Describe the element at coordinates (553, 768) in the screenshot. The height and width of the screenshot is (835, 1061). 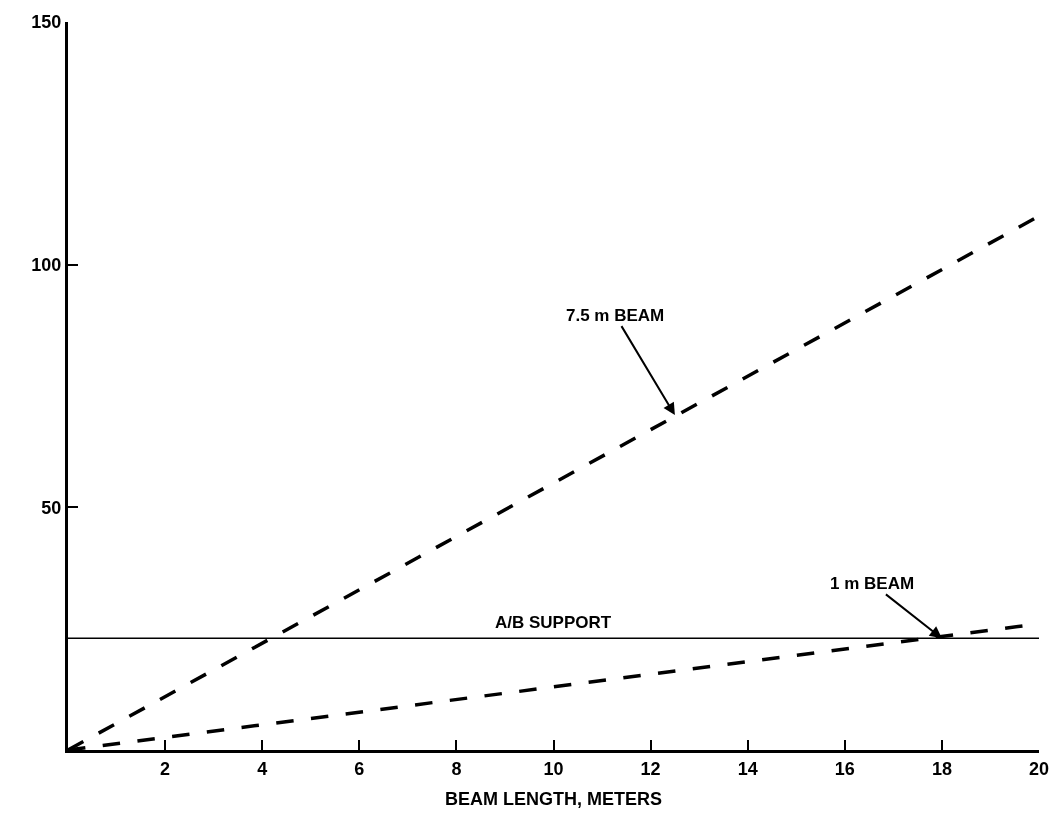
I see `x-tick-label: 10` at that location.